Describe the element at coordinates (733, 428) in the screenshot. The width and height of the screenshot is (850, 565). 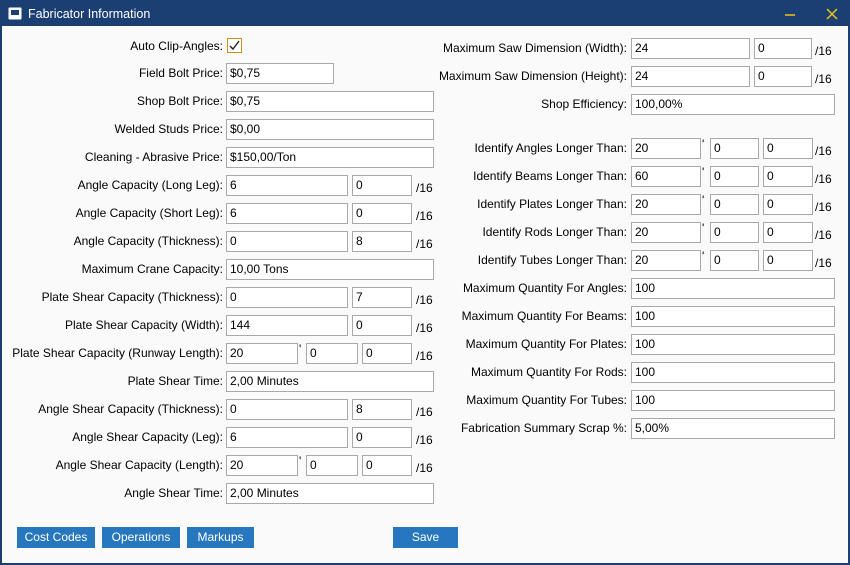
I see `text-input: 5,00%` at that location.